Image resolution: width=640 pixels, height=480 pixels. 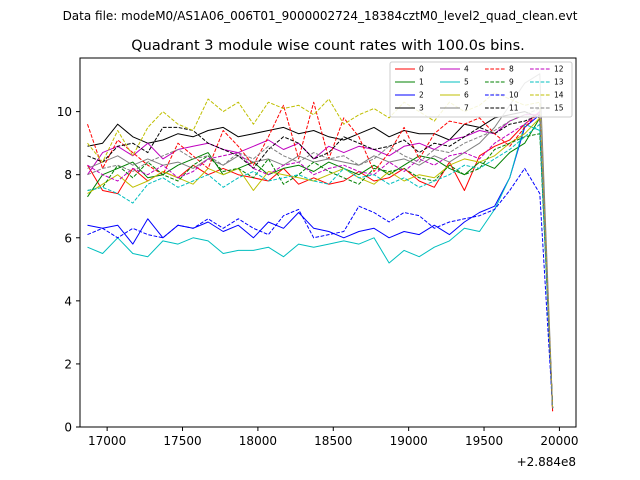 I want to click on legend-label-4: 4, so click(x=466, y=69).